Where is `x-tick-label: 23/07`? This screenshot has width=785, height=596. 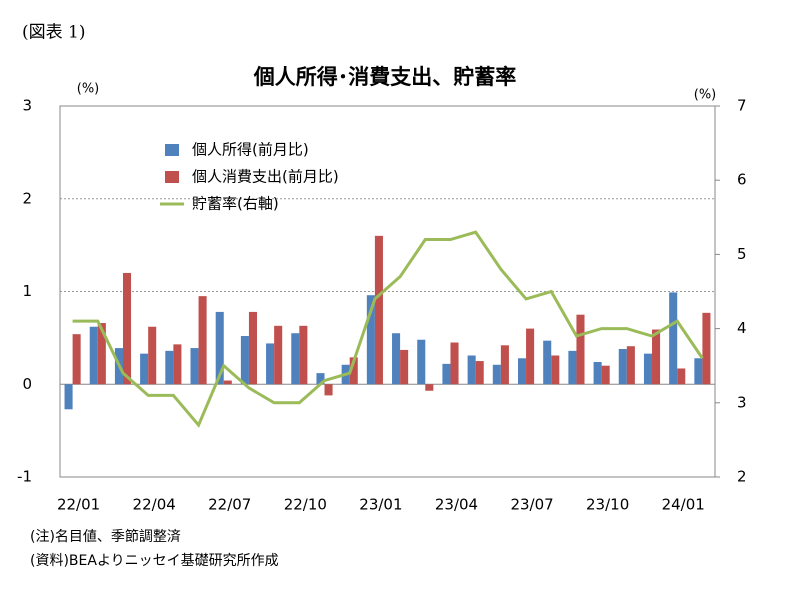 x-tick-label: 23/07 is located at coordinates (531, 505).